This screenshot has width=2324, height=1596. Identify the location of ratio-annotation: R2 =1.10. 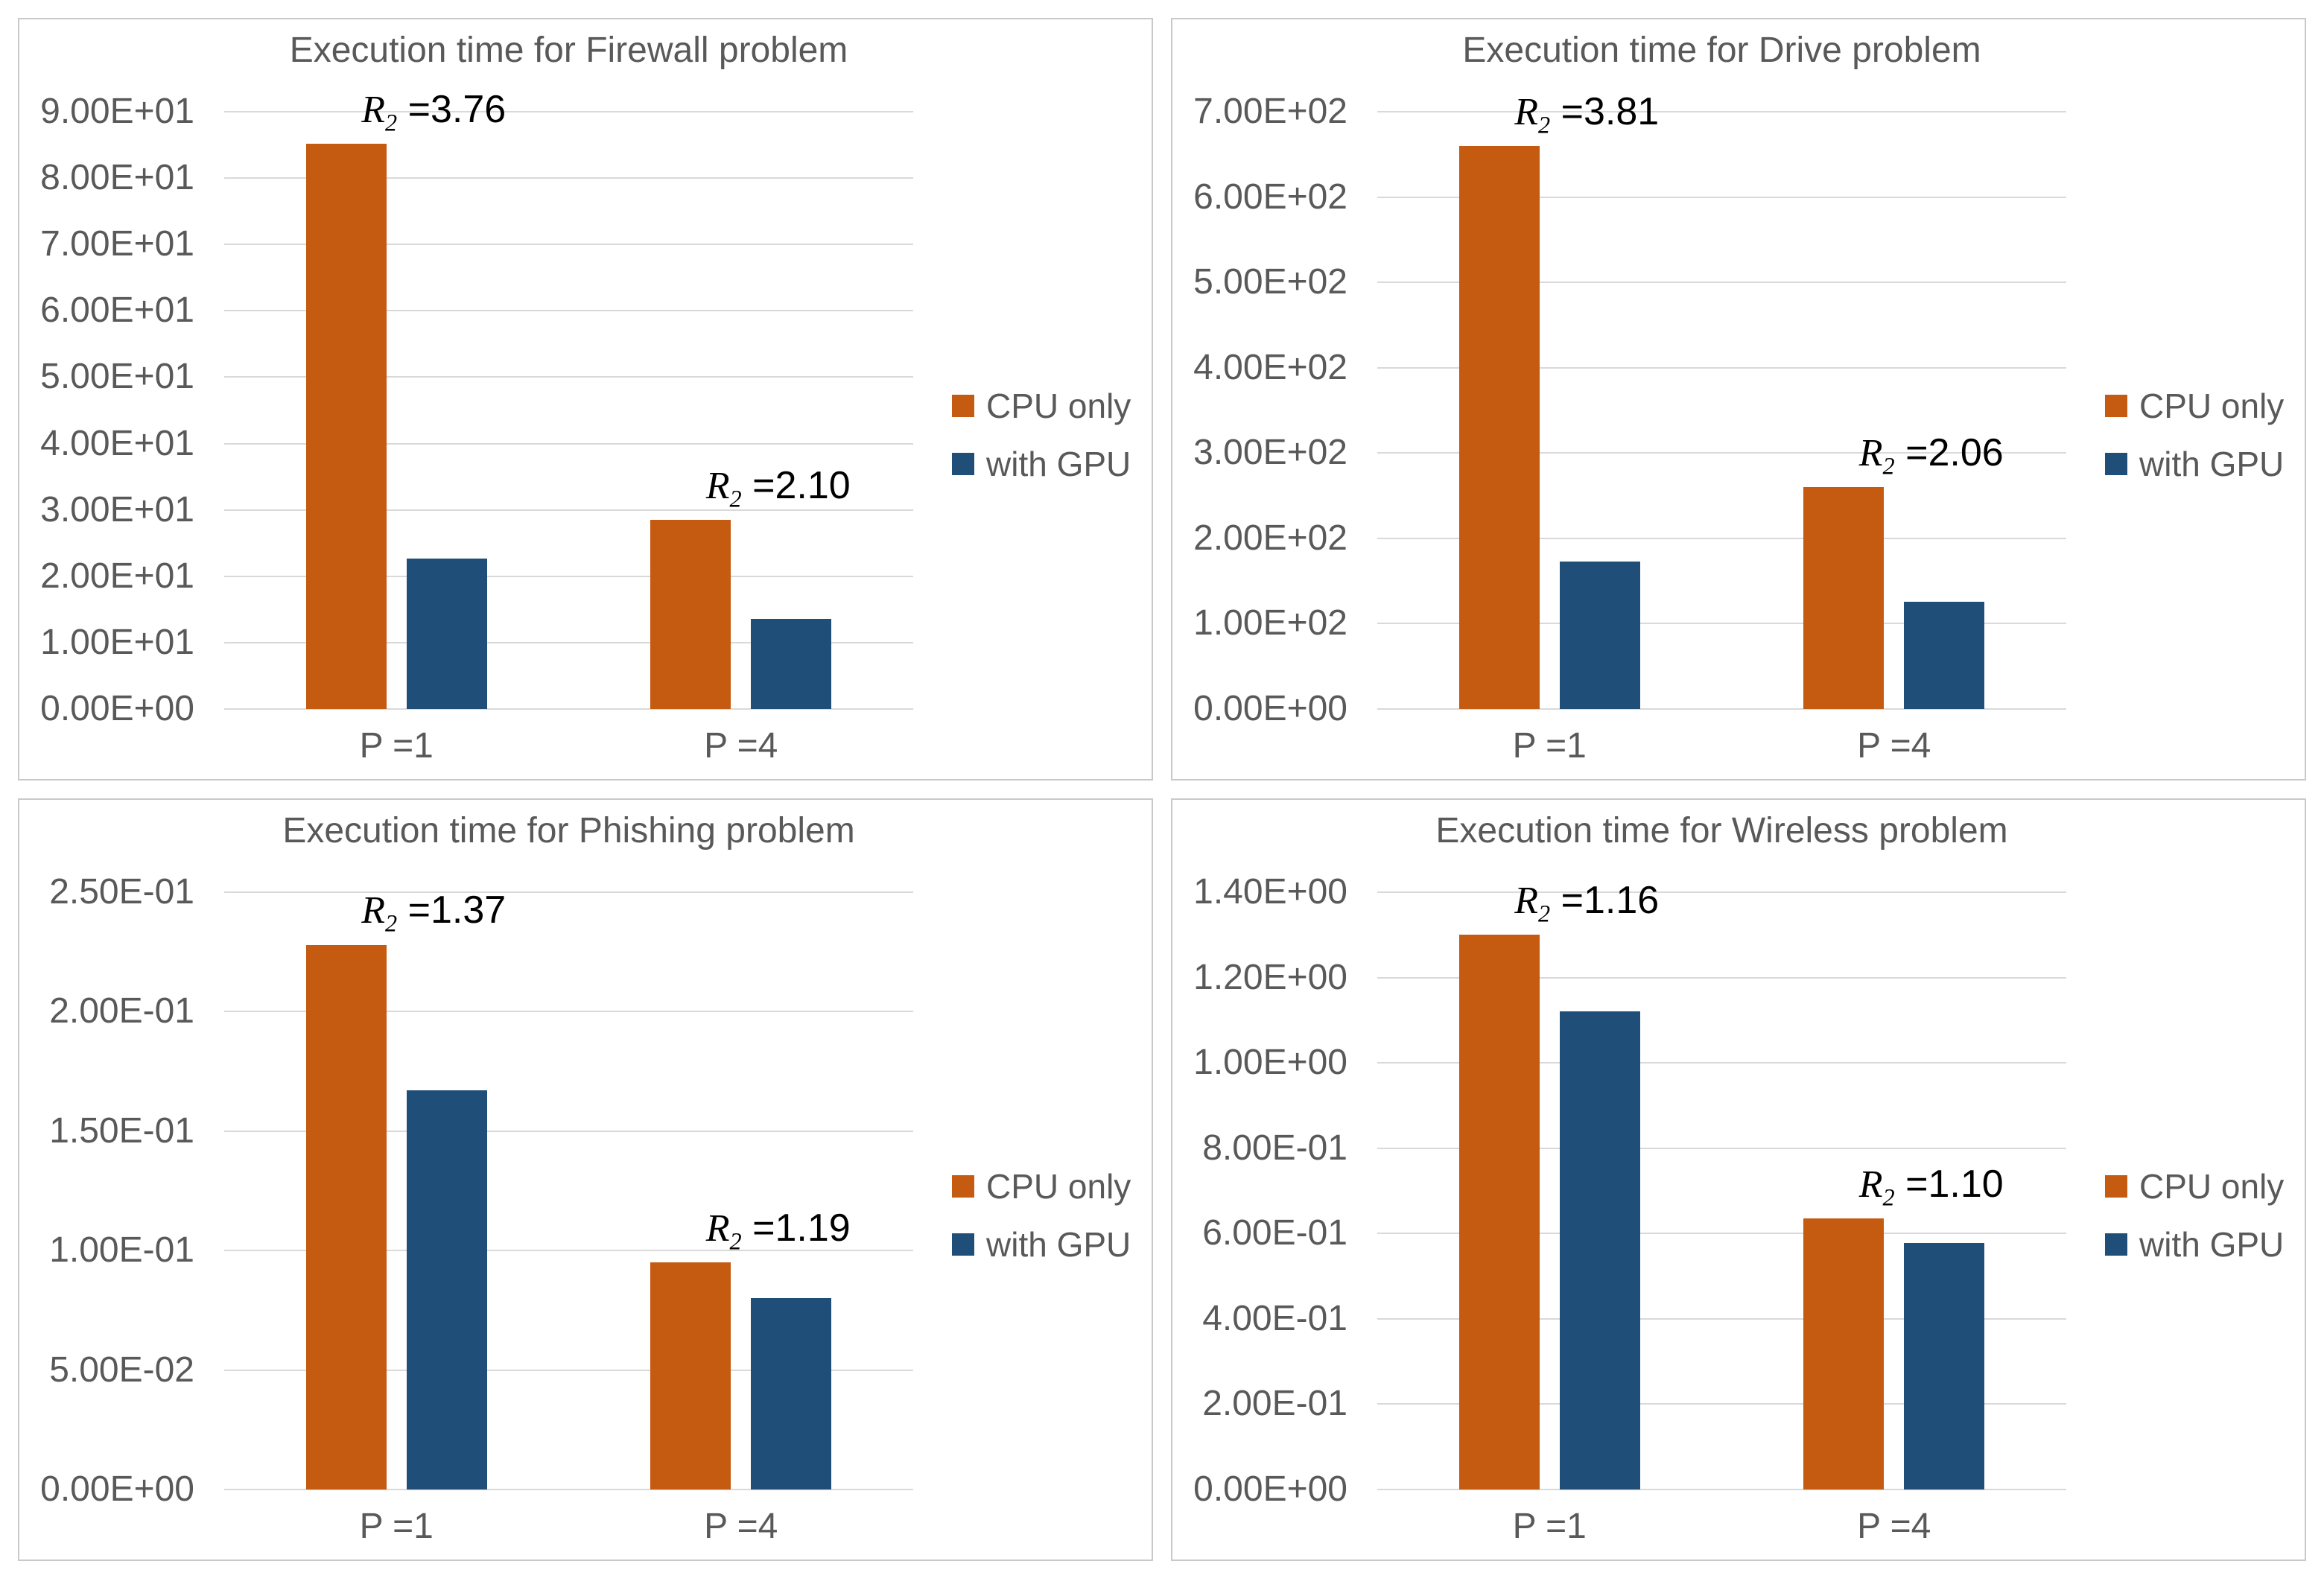
(1932, 1186).